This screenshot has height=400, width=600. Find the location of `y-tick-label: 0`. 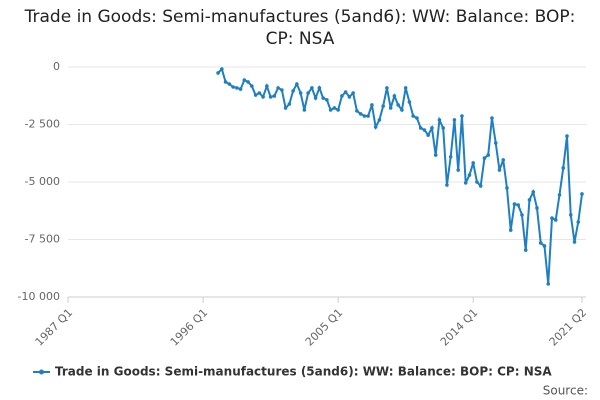

y-tick-label: 0 is located at coordinates (56, 66).